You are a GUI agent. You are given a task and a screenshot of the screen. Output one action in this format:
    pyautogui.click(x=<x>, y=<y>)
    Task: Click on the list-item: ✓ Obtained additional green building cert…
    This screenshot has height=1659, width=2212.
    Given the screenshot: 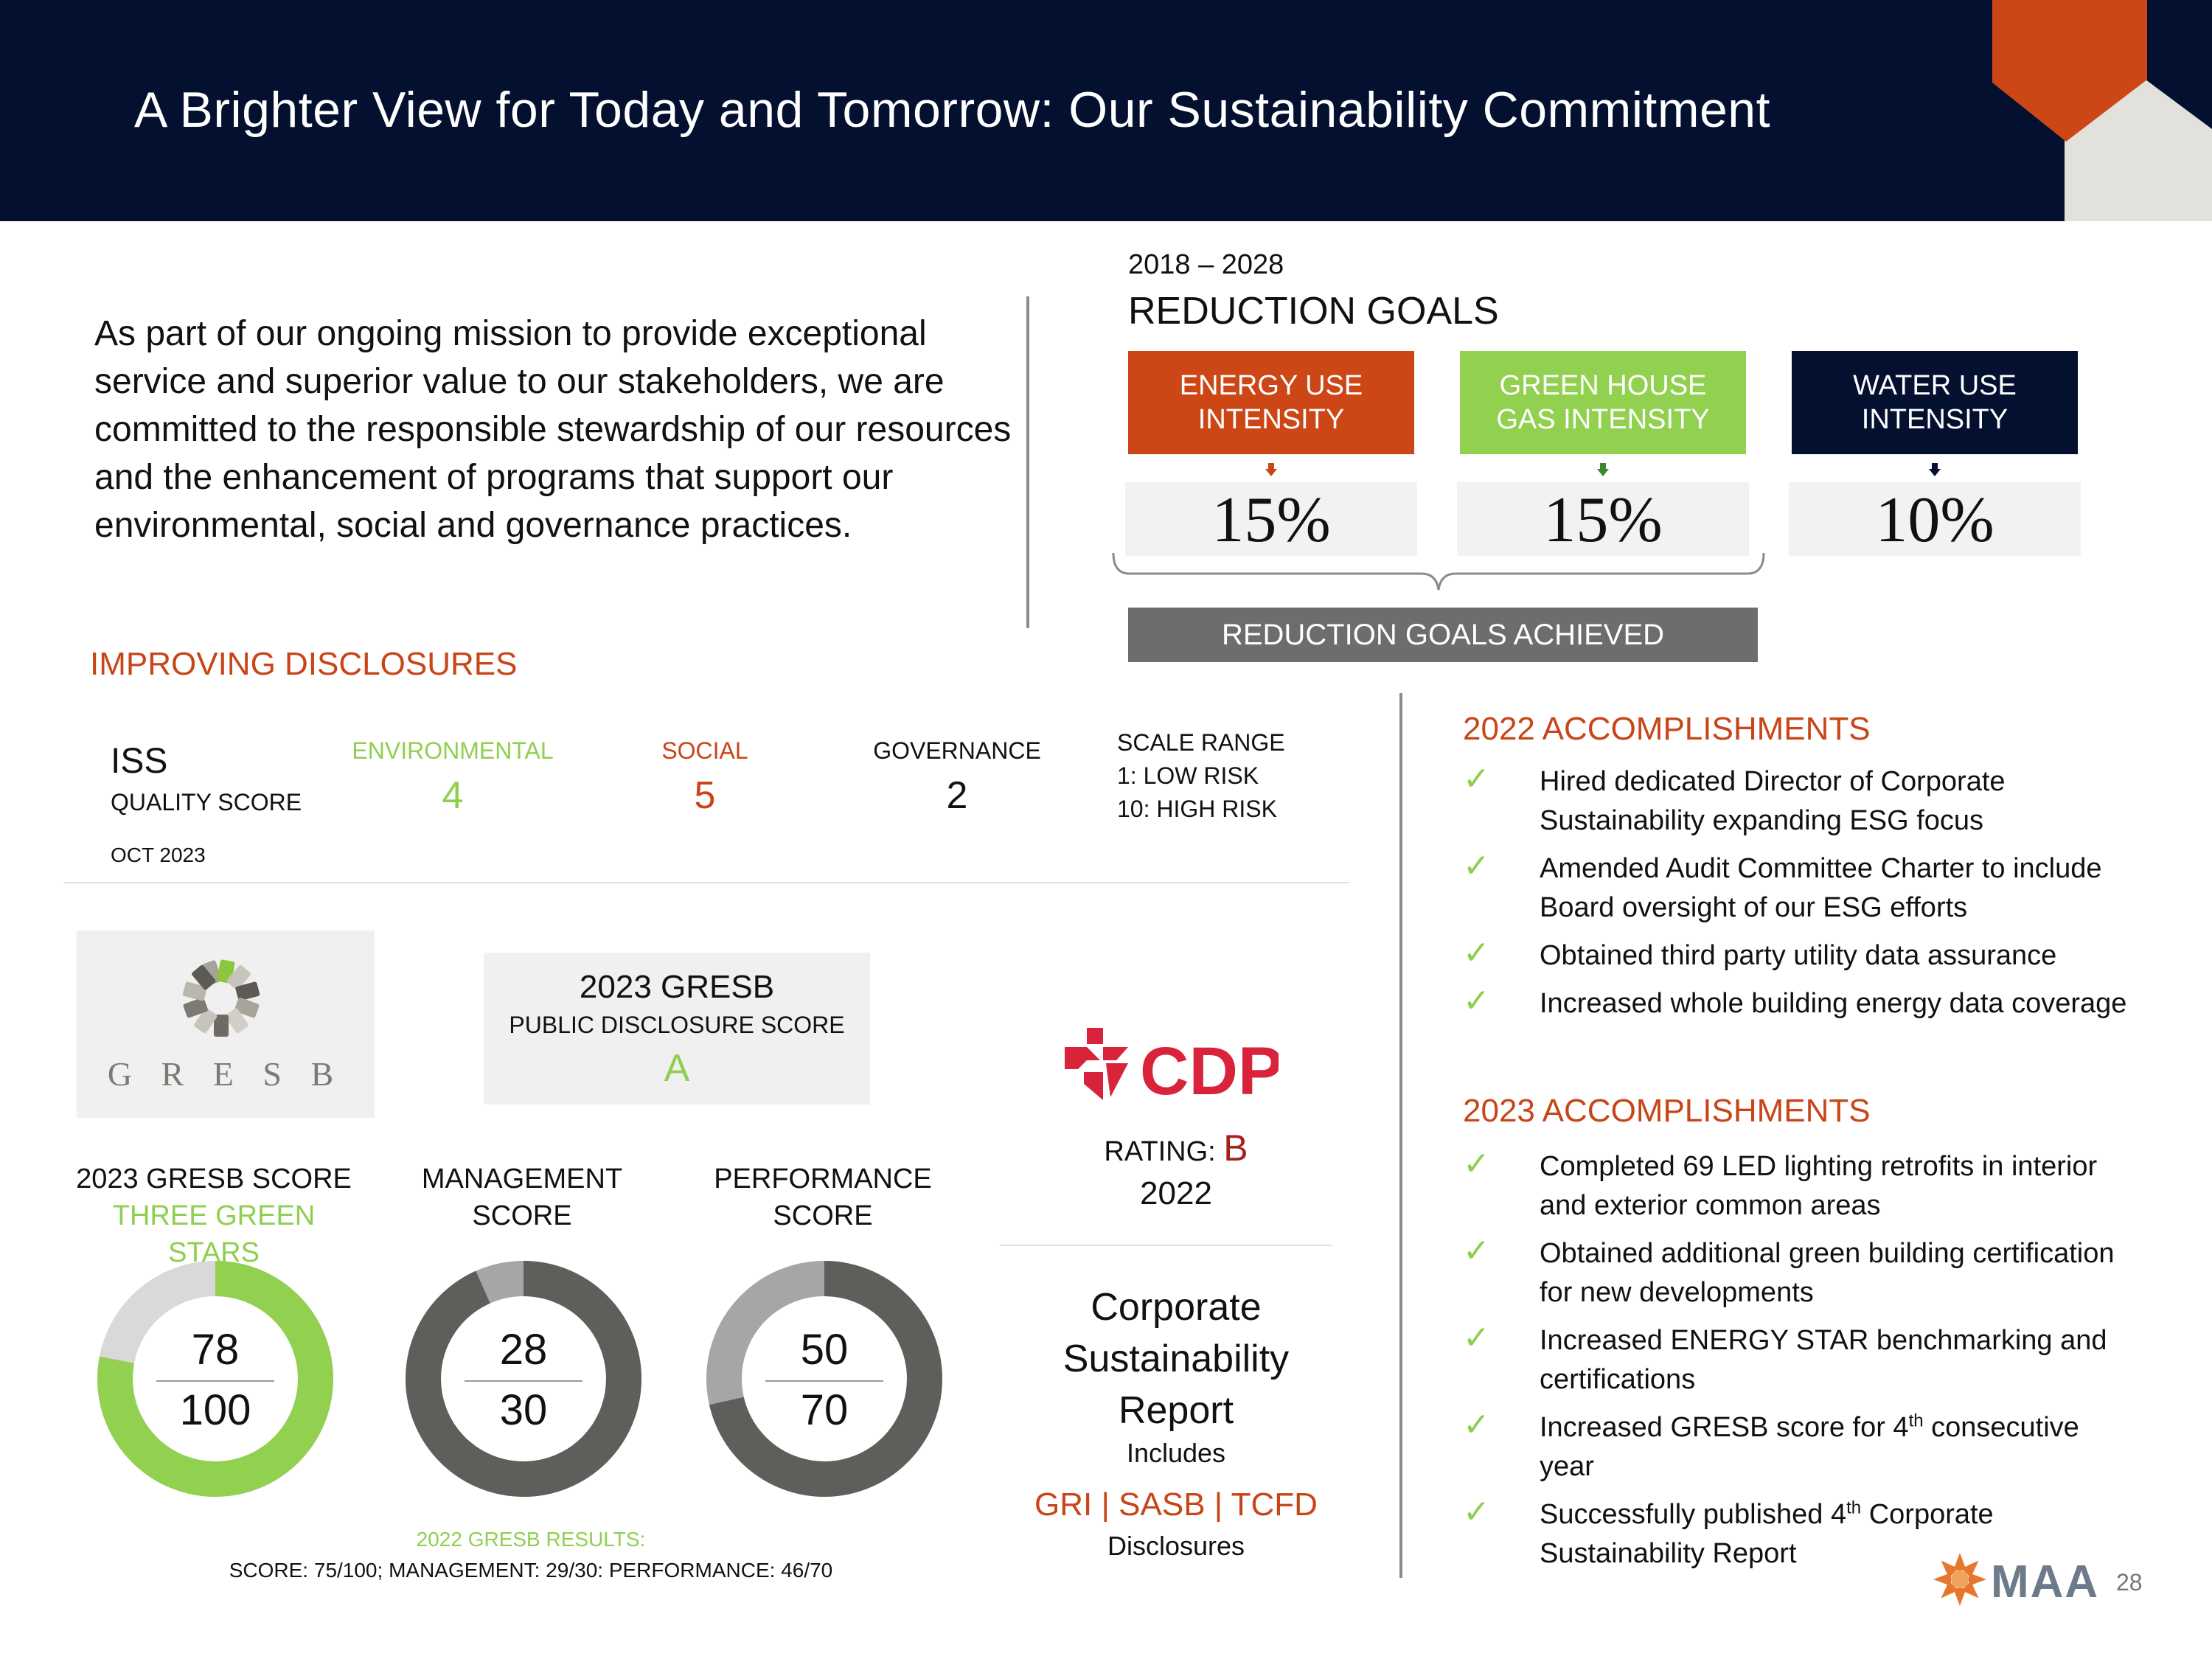 What is the action you would take?
    pyautogui.click(x=1802, y=1272)
    